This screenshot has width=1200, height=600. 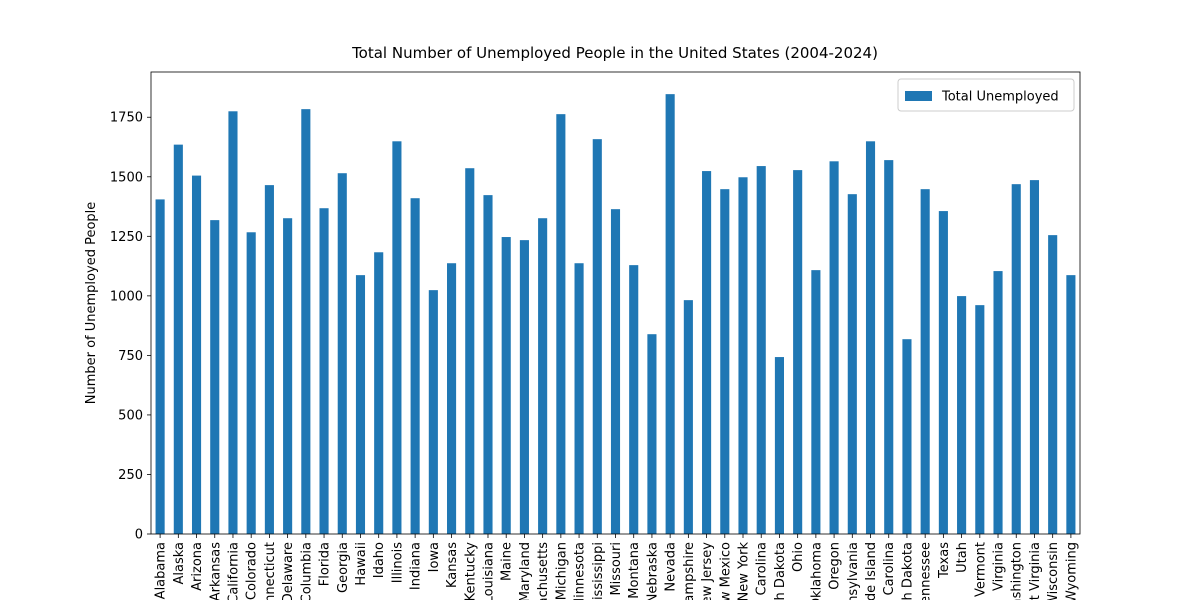 I want to click on x-tick-label: New Mexico, so click(x=725, y=571).